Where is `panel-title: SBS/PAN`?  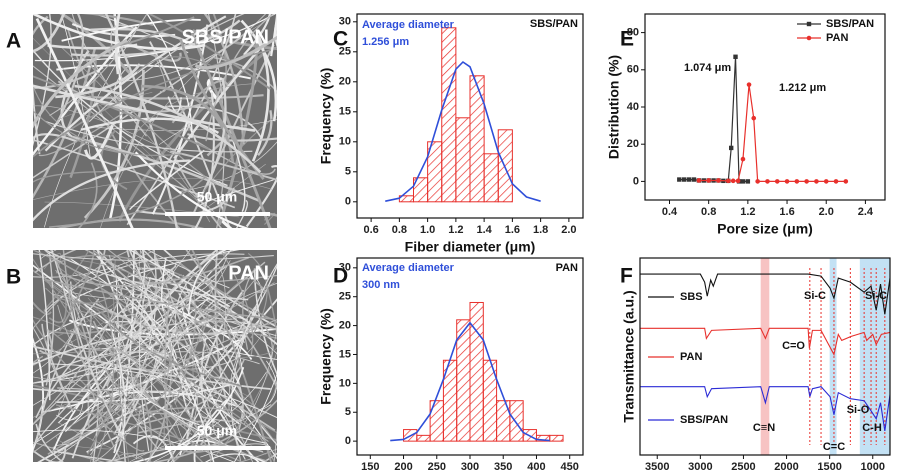
panel-title: SBS/PAN is located at coordinates (225, 37).